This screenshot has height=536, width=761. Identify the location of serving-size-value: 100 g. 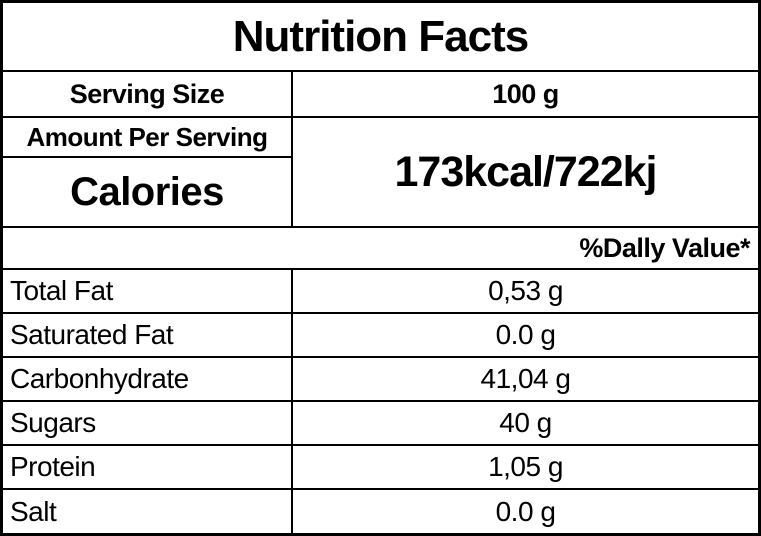
(525, 93).